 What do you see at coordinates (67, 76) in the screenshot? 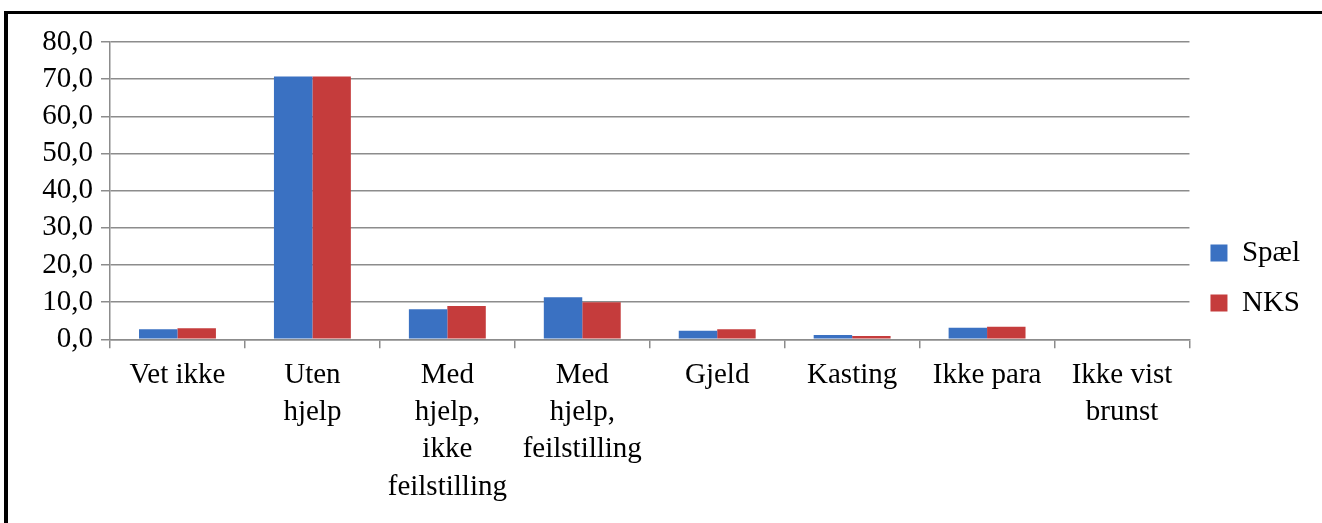
I see `y-tick-label: 70,0` at bounding box center [67, 76].